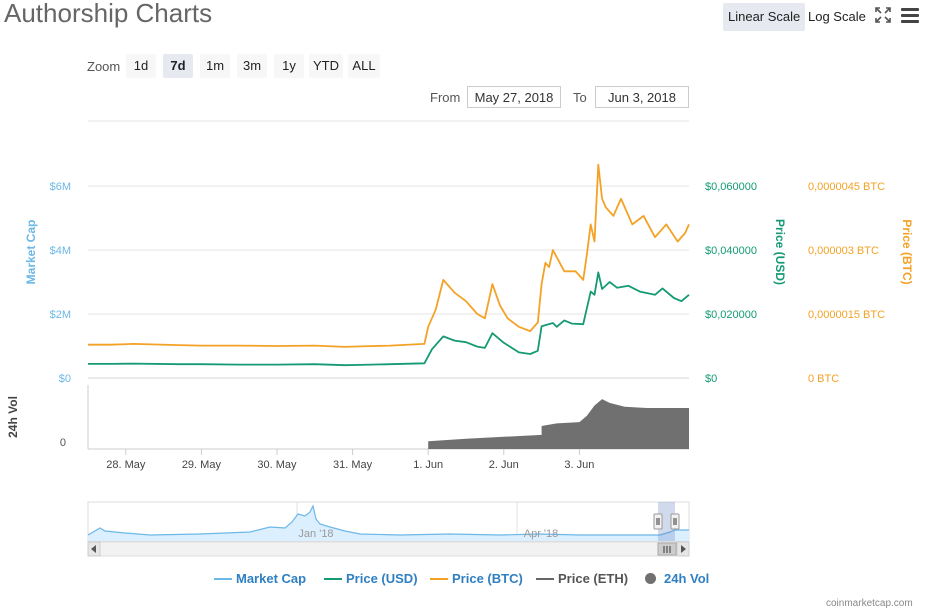 The height and width of the screenshot is (616, 925). I want to click on zoom-1y-button: 1y, so click(289, 66).